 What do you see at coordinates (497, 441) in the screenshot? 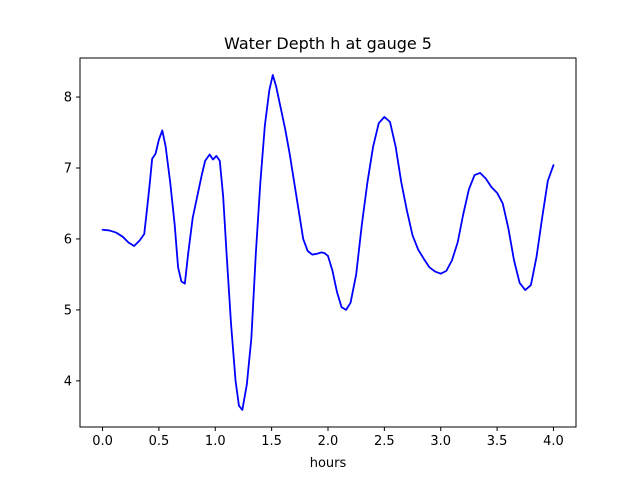
I see `x-tick-label: 3.5` at bounding box center [497, 441].